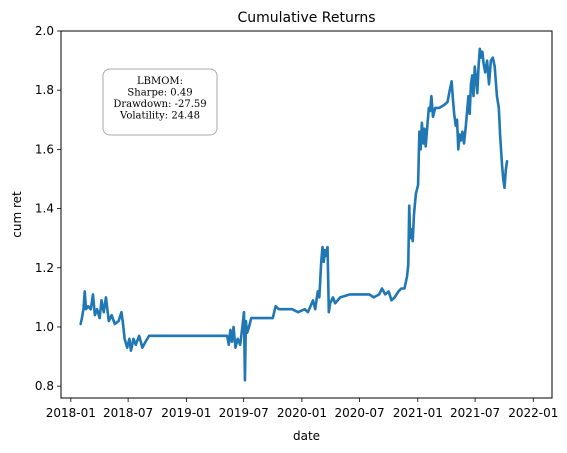 This screenshot has width=567, height=453. What do you see at coordinates (533, 413) in the screenshot?
I see `x-tick-label: 2022-01` at bounding box center [533, 413].